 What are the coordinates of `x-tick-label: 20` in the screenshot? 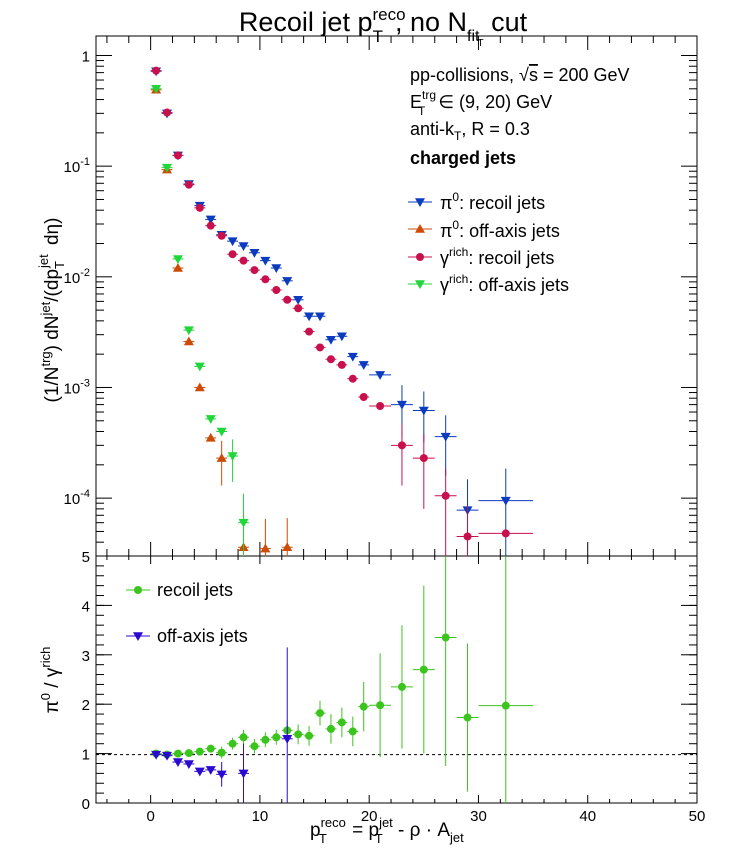 It's located at (369, 816).